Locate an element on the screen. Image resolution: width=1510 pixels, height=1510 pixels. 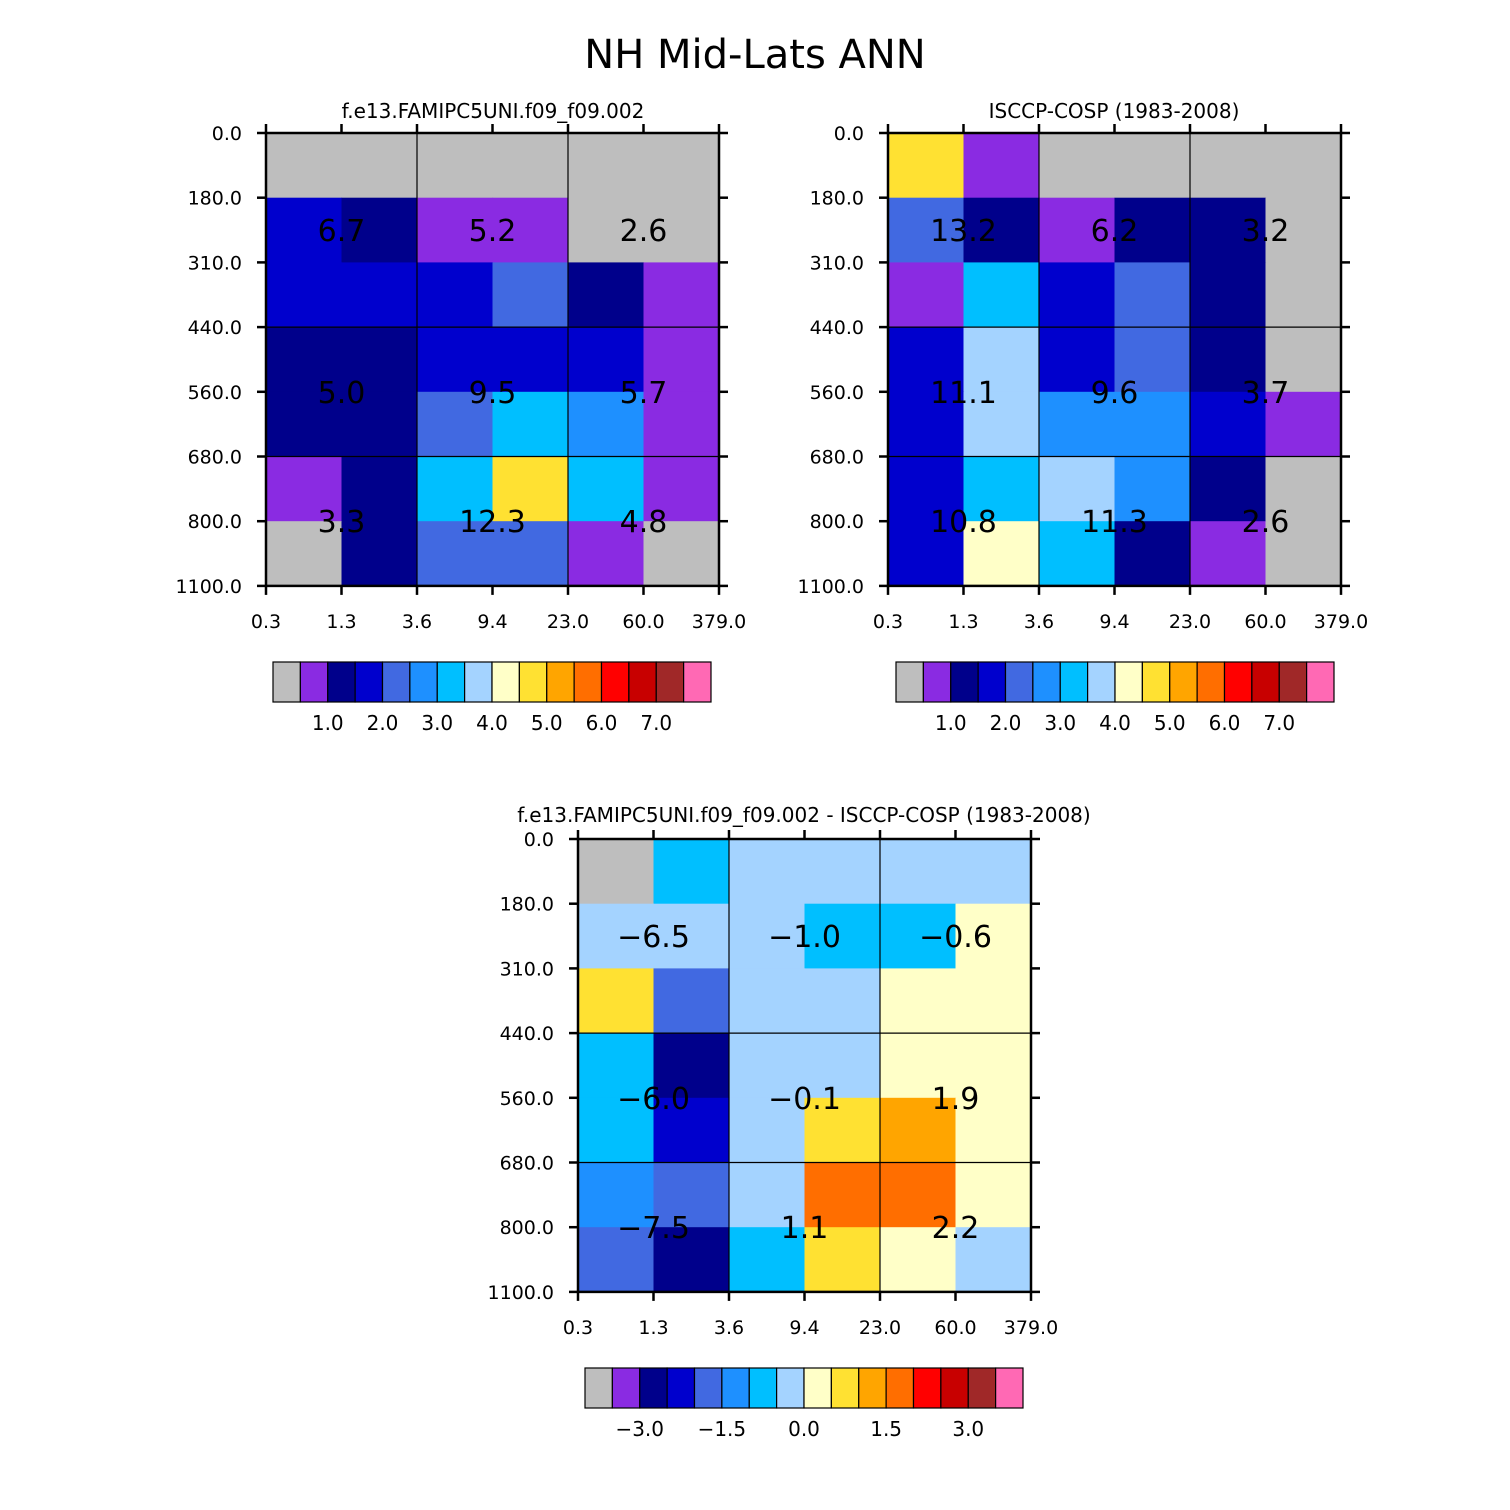
colorbar-label: 6.0 is located at coordinates (602, 723).